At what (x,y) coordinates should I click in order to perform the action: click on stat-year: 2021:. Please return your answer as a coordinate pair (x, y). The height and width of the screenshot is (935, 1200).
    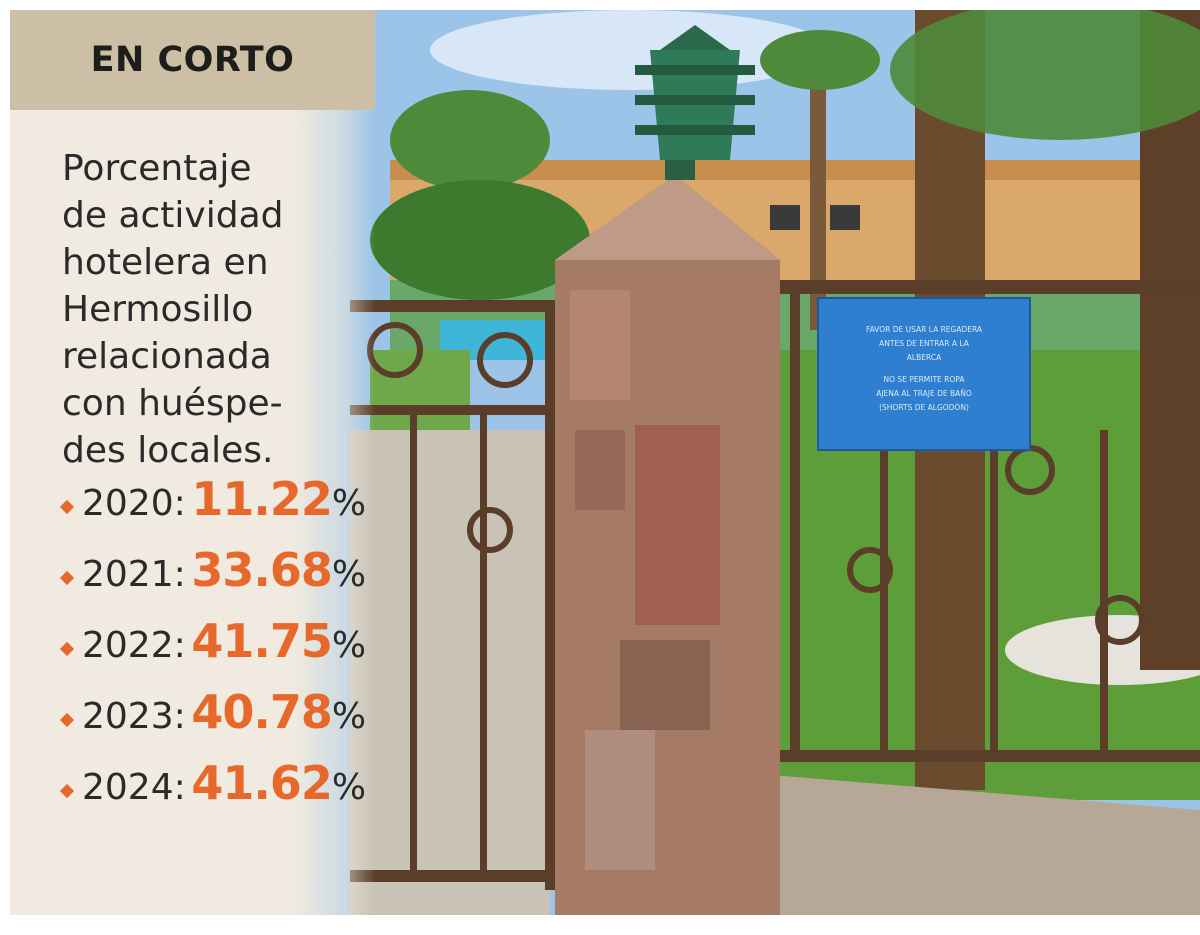
    Looking at the image, I should click on (134, 574).